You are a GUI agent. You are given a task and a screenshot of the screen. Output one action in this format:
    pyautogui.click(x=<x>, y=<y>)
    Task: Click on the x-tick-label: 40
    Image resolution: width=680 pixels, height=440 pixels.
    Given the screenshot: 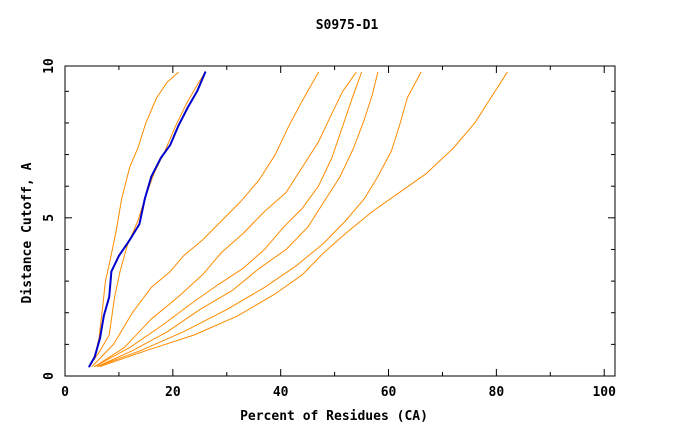 What is the action you would take?
    pyautogui.click(x=281, y=392)
    